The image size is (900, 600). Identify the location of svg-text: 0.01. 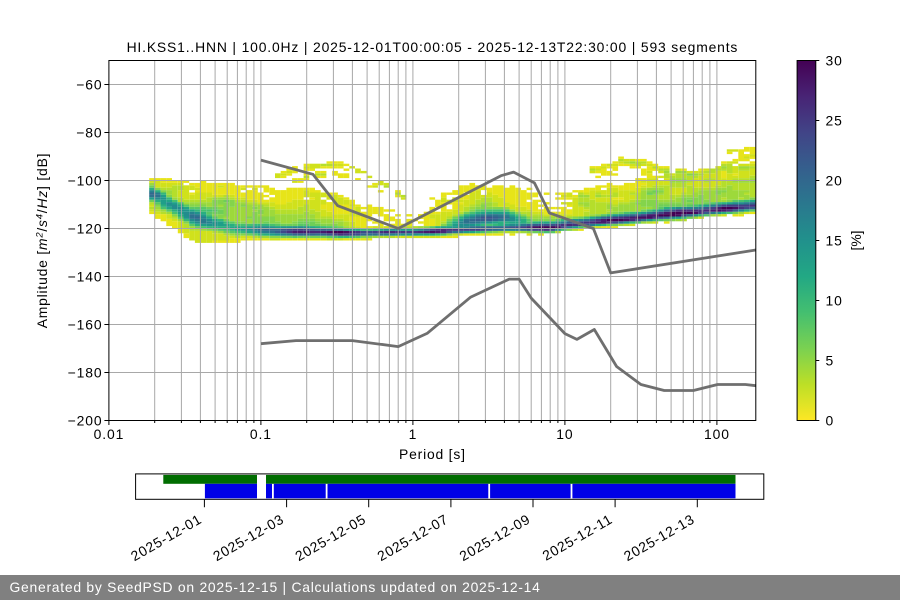
(109, 434).